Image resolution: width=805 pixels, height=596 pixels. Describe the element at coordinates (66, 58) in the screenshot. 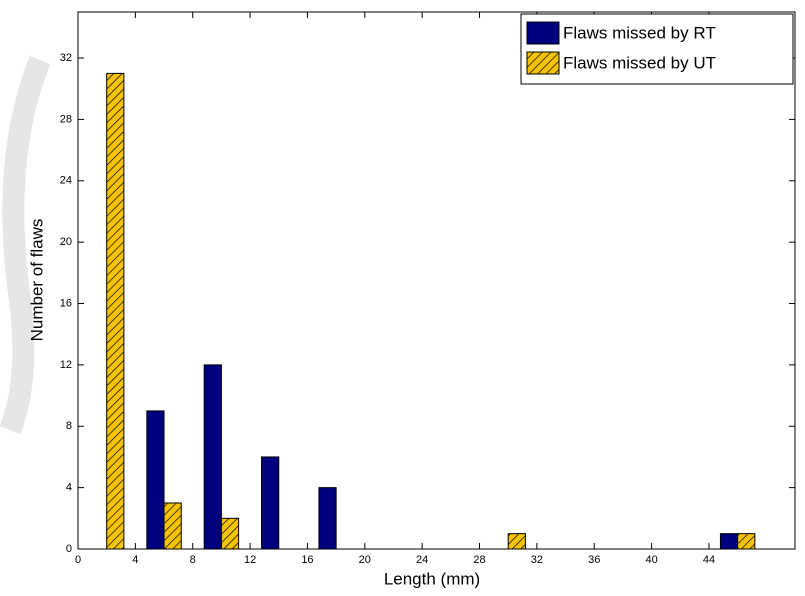

I see `y-tick-label: 32` at that location.